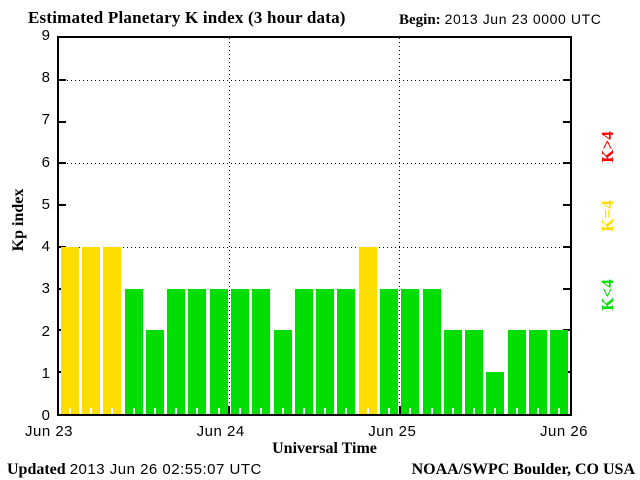 The height and width of the screenshot is (480, 640). Describe the element at coordinates (420, 20) in the screenshot. I see `begin-label: Begin:` at that location.